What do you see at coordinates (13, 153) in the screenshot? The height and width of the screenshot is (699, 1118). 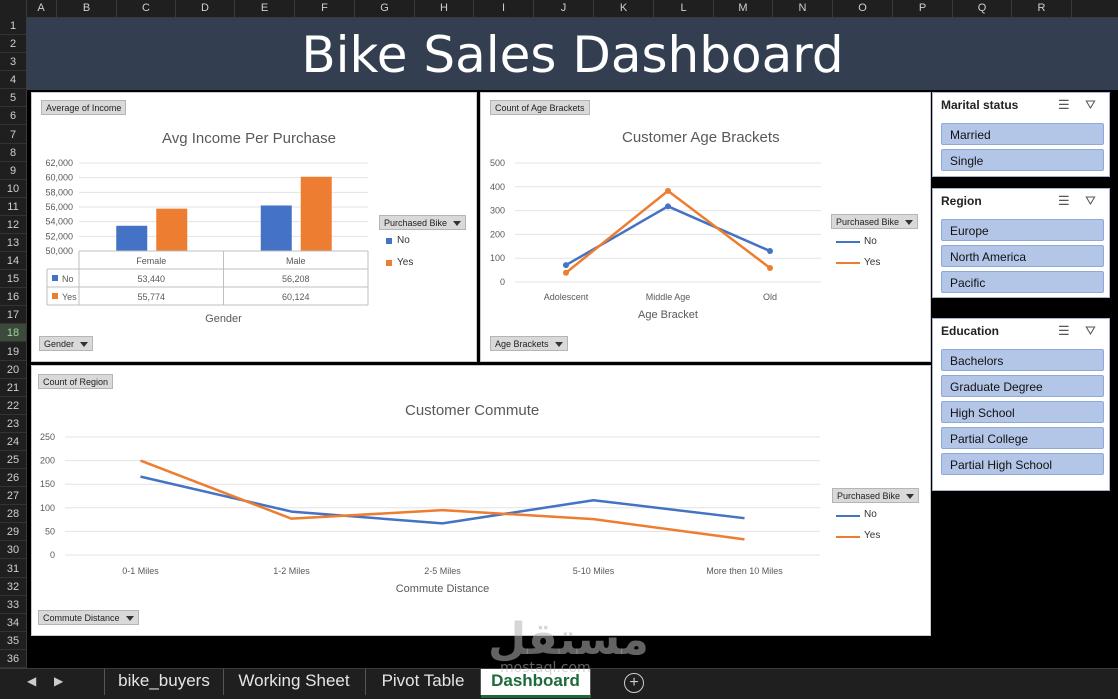 I see `row-header-8: 8` at bounding box center [13, 153].